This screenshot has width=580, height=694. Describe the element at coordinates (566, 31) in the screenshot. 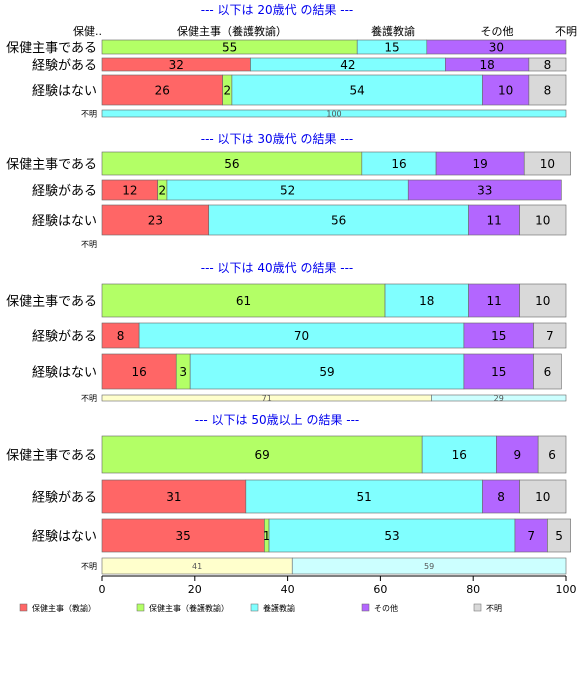

I see `header-label: 不明` at that location.